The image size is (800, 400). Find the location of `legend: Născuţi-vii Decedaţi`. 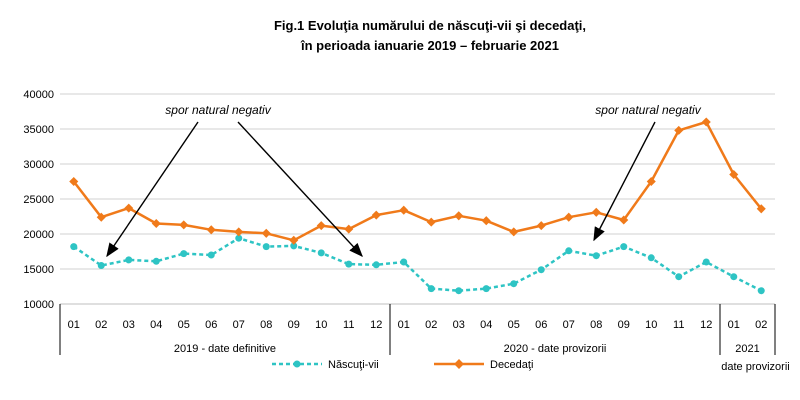

legend: Născuţi-vii Decedaţi is located at coordinates (402, 365).